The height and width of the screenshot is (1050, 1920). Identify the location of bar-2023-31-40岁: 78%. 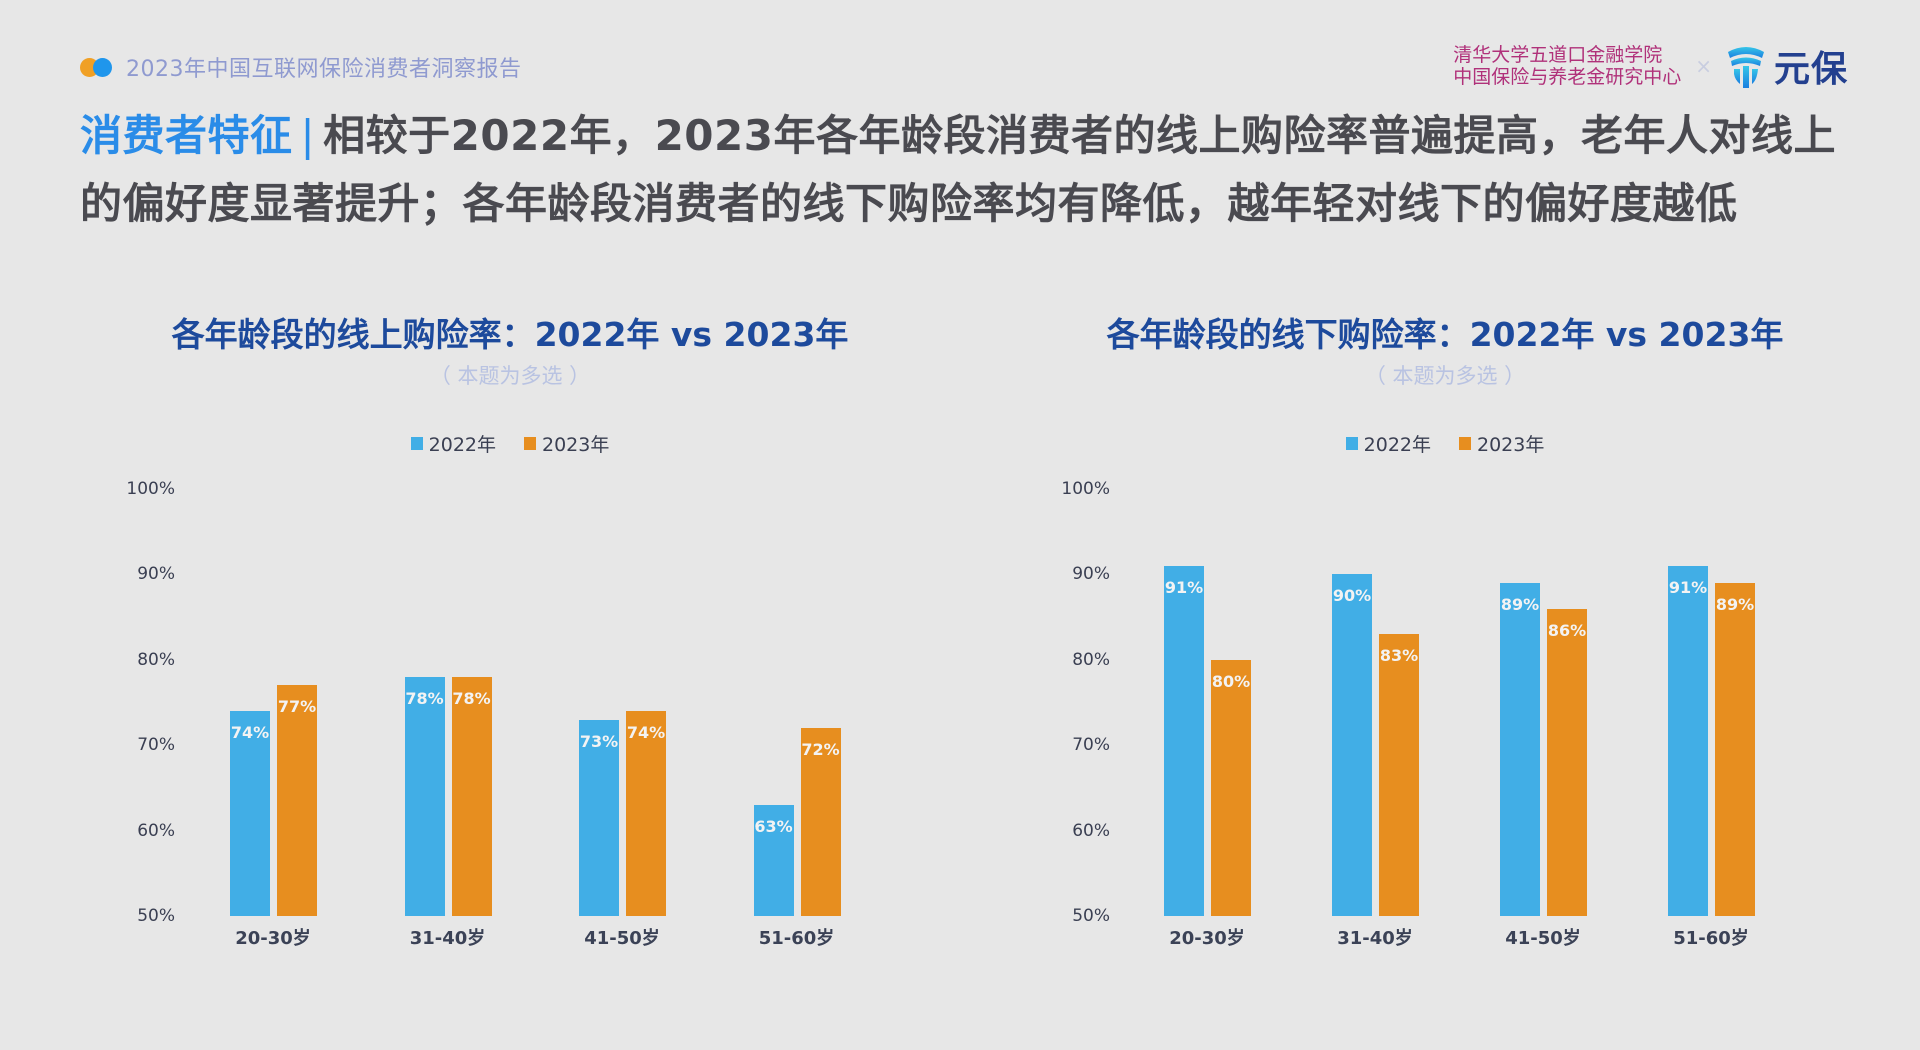
(471, 796).